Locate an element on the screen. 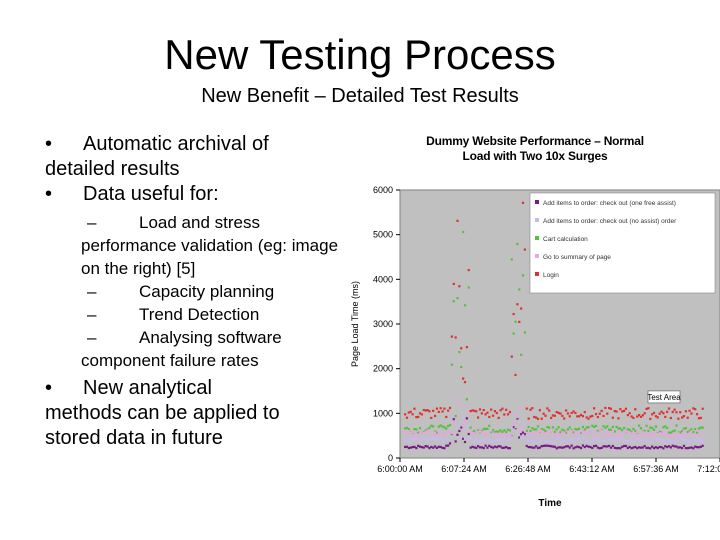  bullet-text: New analytical is located at coordinates (147, 388).